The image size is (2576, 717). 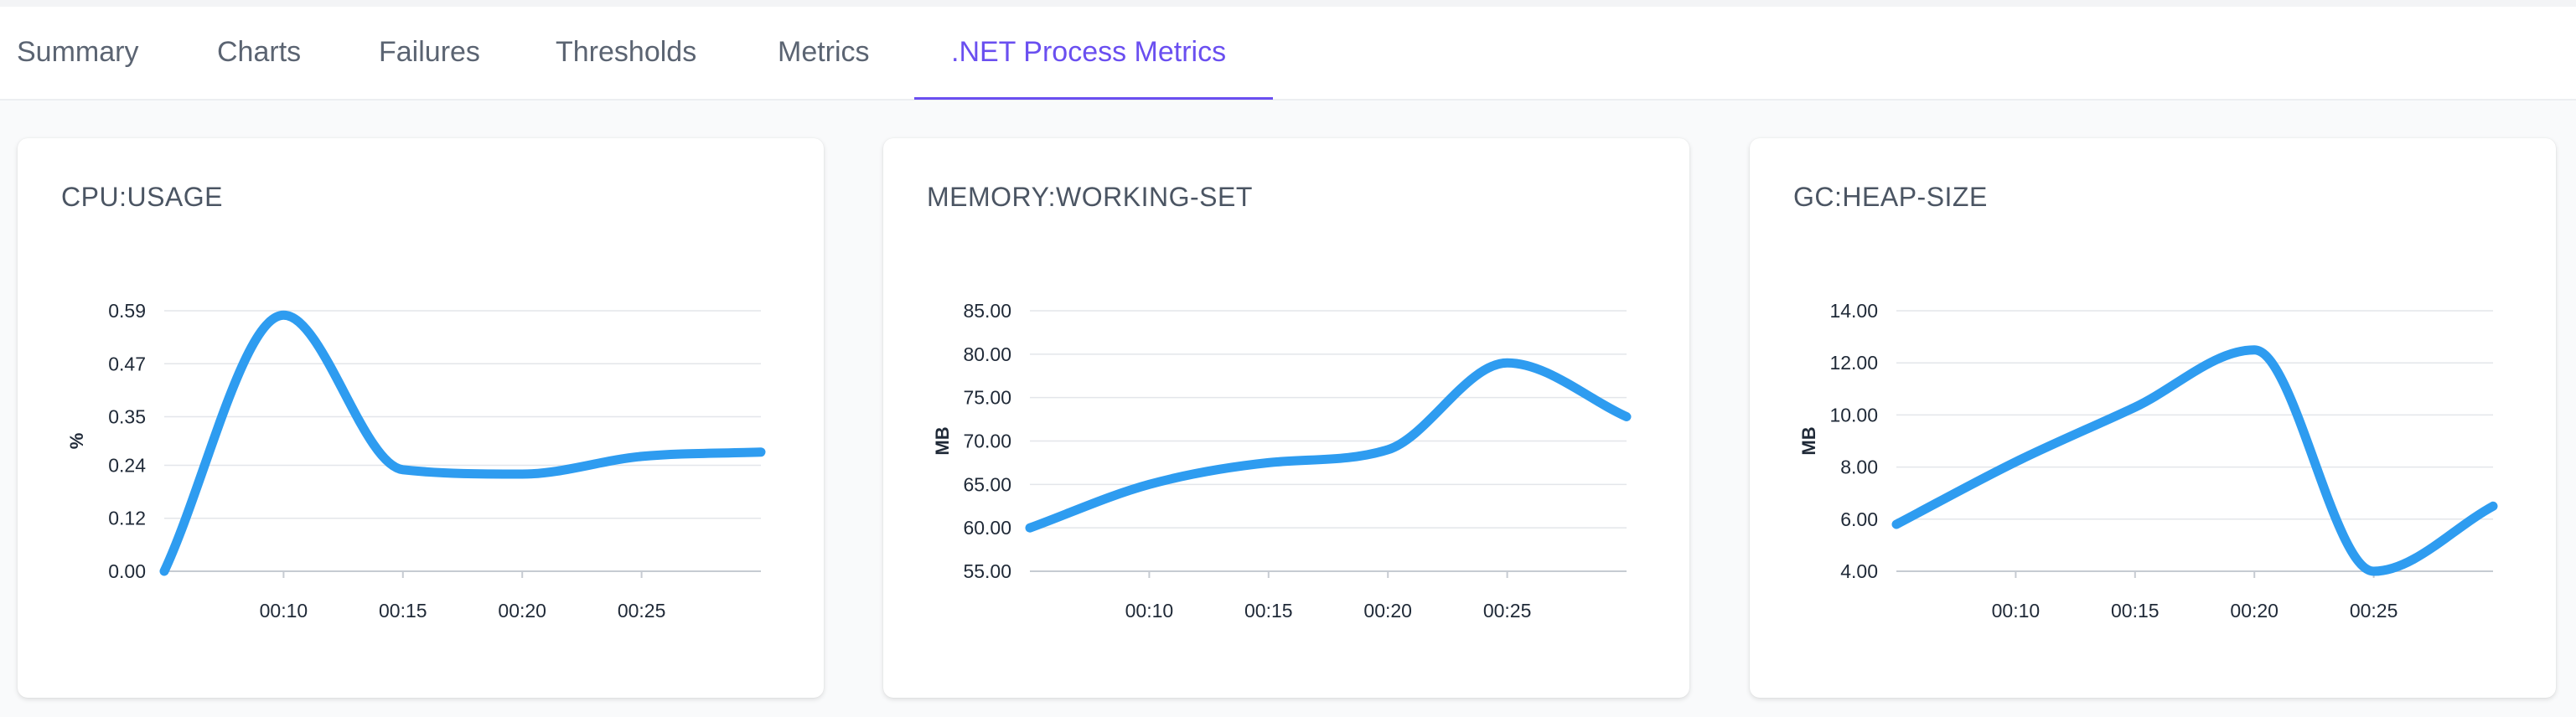 I want to click on y-tick-label: 80.00, so click(x=987, y=354).